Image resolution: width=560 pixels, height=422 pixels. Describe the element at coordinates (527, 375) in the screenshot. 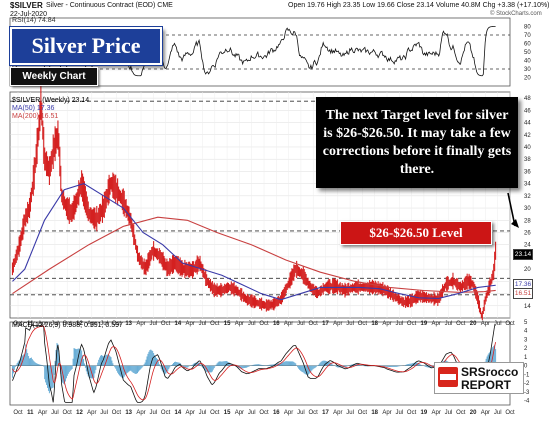

I see `macd-tick-label: -1` at that location.